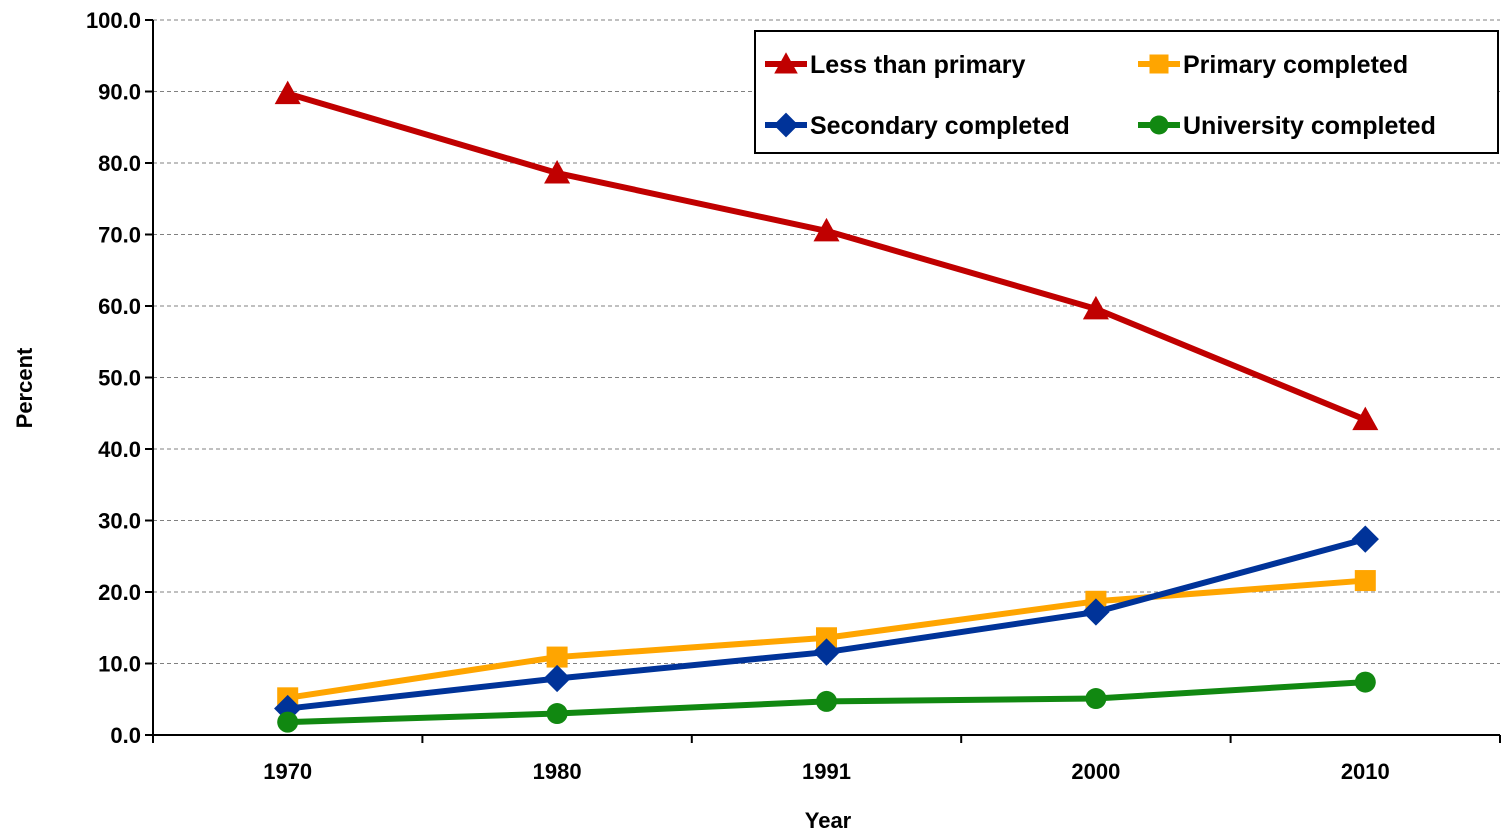  I want to click on y-tick-label: 20.0, so click(119, 592).